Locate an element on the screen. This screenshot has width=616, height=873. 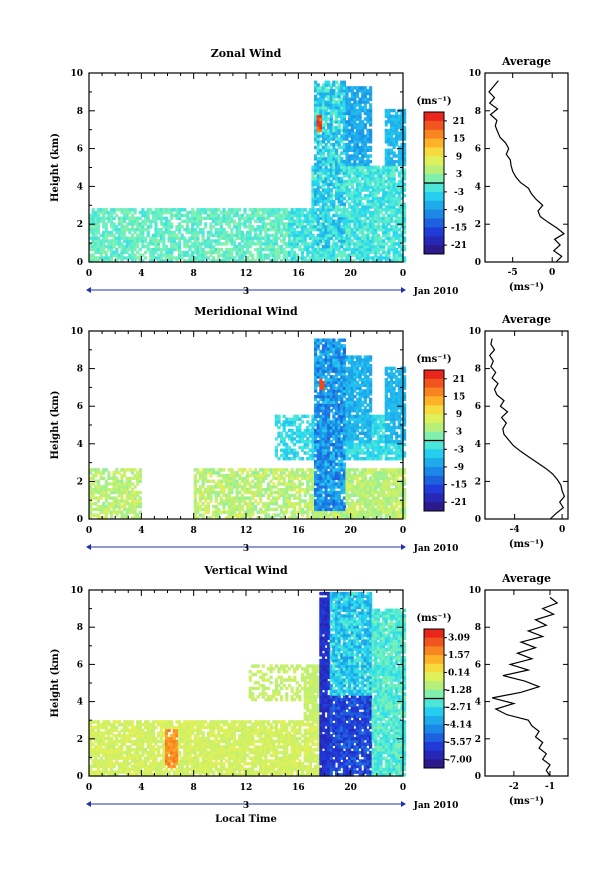
y-tick-label: 6 is located at coordinates (80, 150).